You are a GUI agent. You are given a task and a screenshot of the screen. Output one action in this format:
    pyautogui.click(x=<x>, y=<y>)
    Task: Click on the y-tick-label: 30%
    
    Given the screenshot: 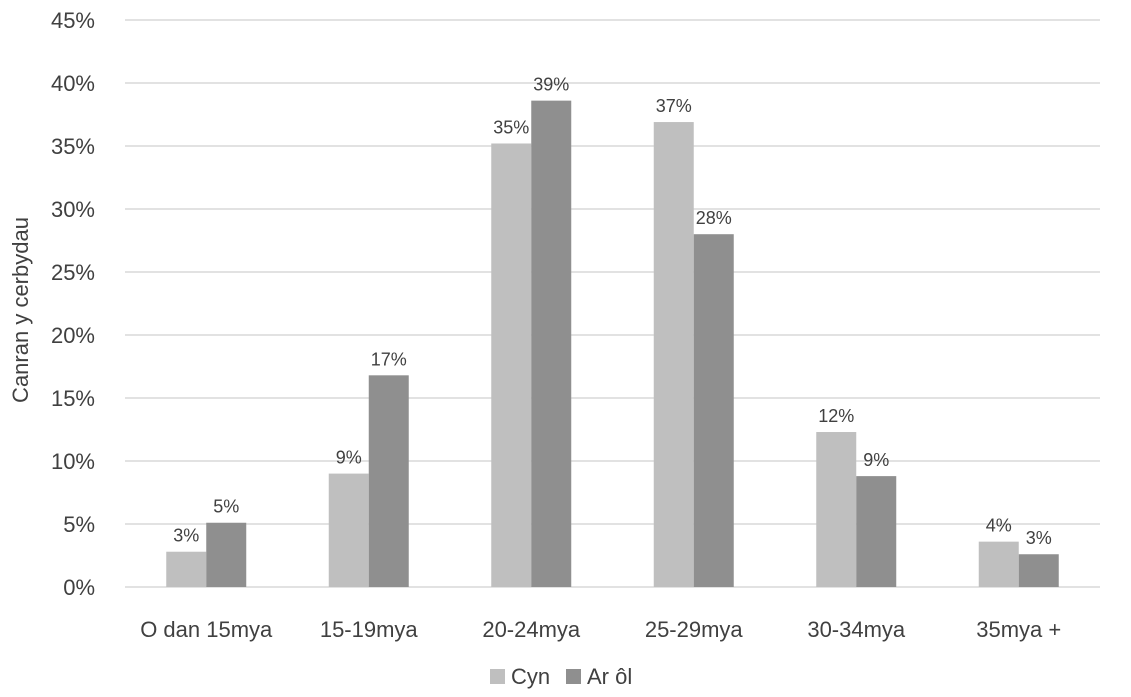 What is the action you would take?
    pyautogui.click(x=73, y=209)
    